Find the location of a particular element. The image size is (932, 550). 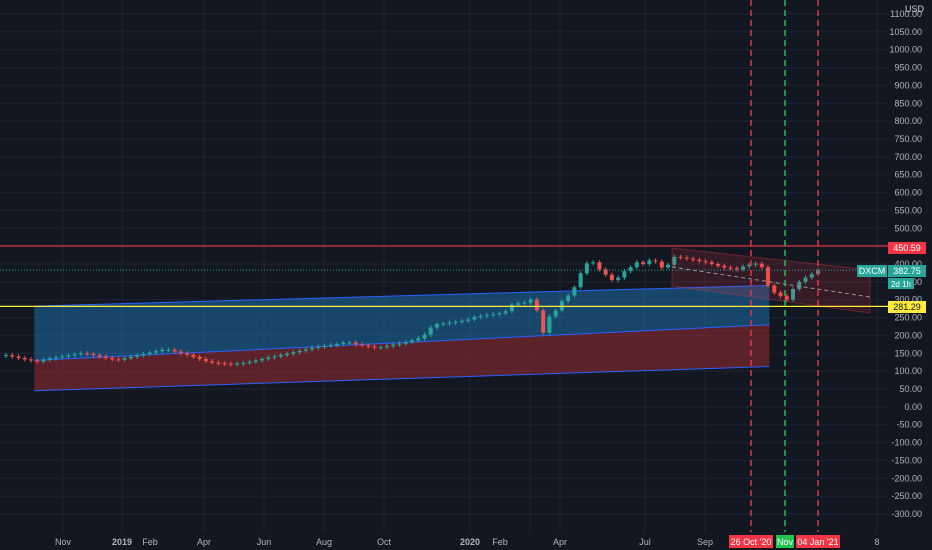

horizontal-levels is located at coordinates (444, 276).